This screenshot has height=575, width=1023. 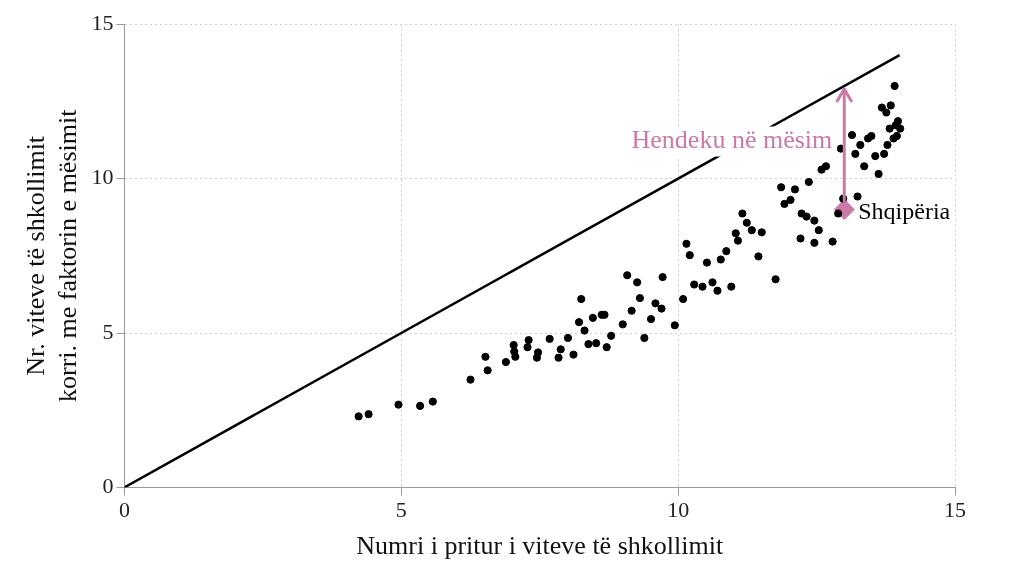 What do you see at coordinates (955, 510) in the screenshot?
I see `x-tick-label: 15` at bounding box center [955, 510].